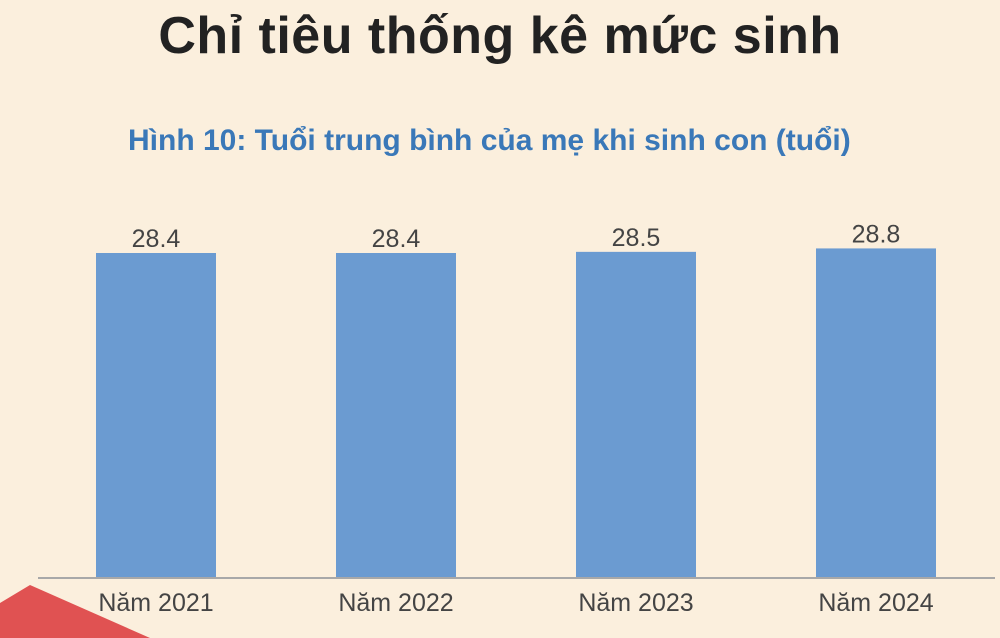  What do you see at coordinates (876, 234) in the screenshot?
I see `data-label-4: 28.8` at bounding box center [876, 234].